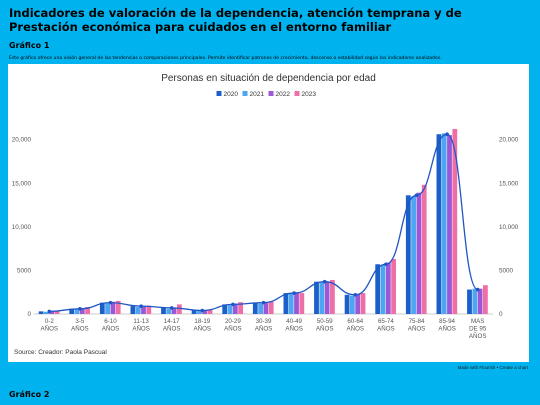 This screenshot has height=405, width=540. What do you see at coordinates (501, 314) in the screenshot?
I see `y-tick-label-right: 0` at bounding box center [501, 314].